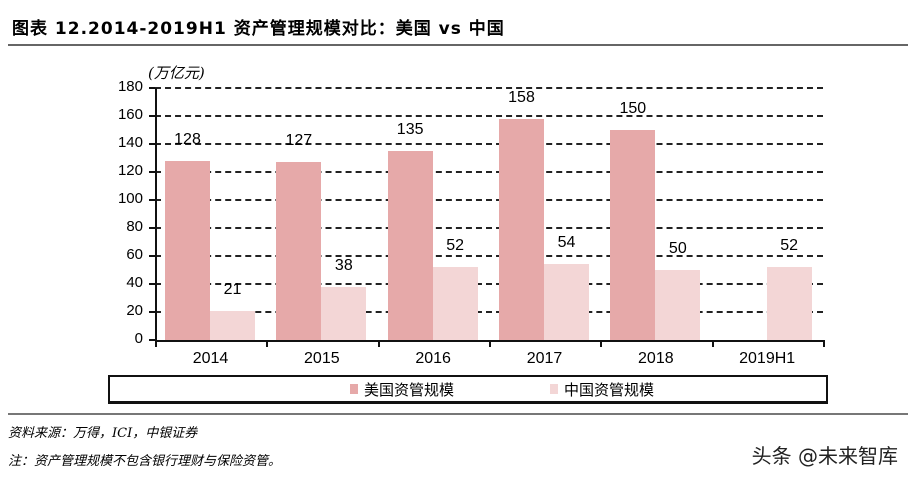 Image resolution: width=914 pixels, height=480 pixels. I want to click on x-tick-label: 2019H1, so click(767, 358).